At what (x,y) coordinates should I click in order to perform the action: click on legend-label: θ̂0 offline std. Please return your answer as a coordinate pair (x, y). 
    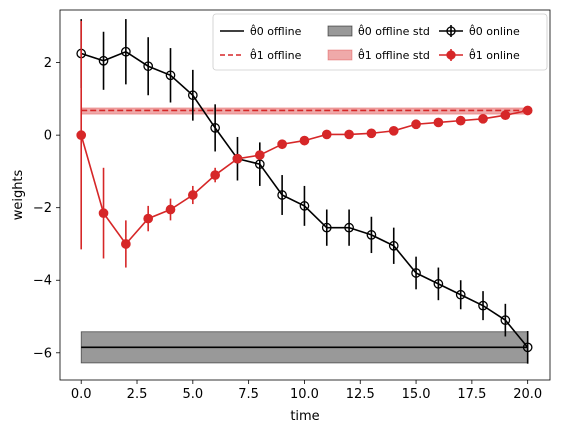
    Looking at the image, I should click on (394, 31).